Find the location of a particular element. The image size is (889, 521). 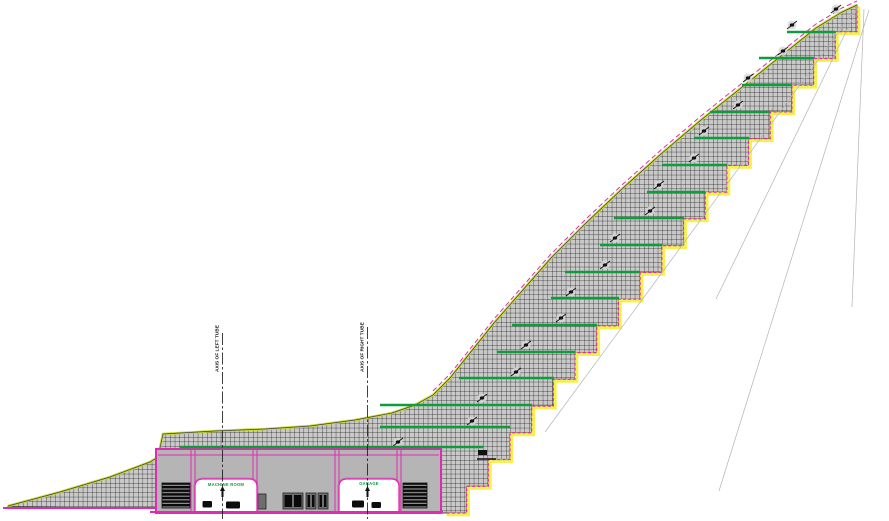

portal-building: MACHINE ROOM GARAGE is located at coordinates (316, 479).